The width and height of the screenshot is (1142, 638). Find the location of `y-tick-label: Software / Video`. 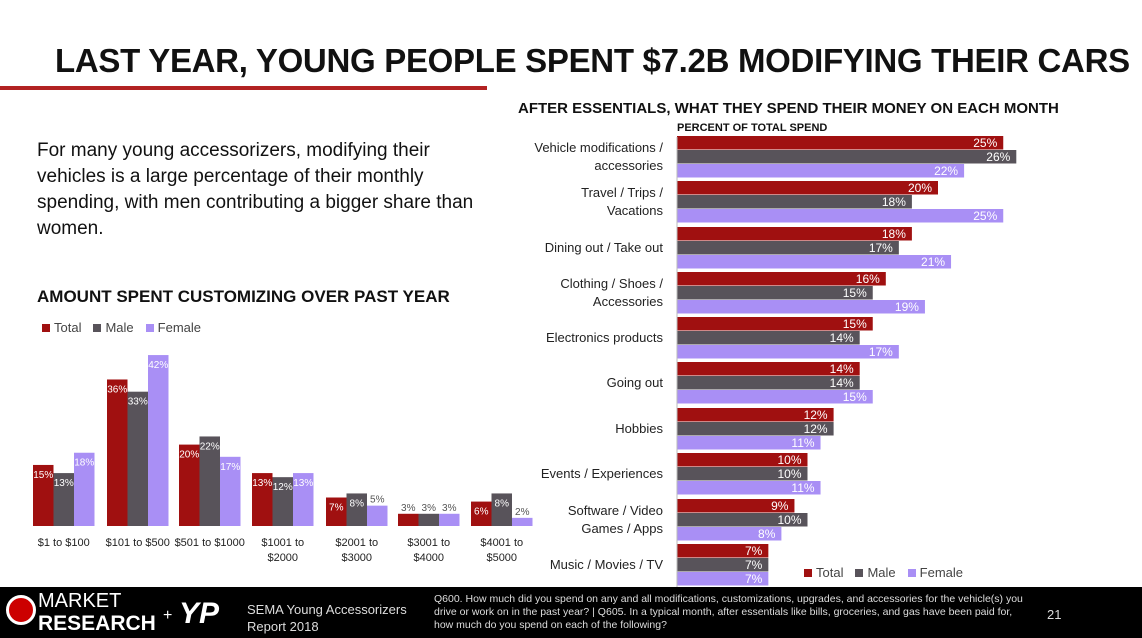

y-tick-label: Software / Video is located at coordinates (615, 510).